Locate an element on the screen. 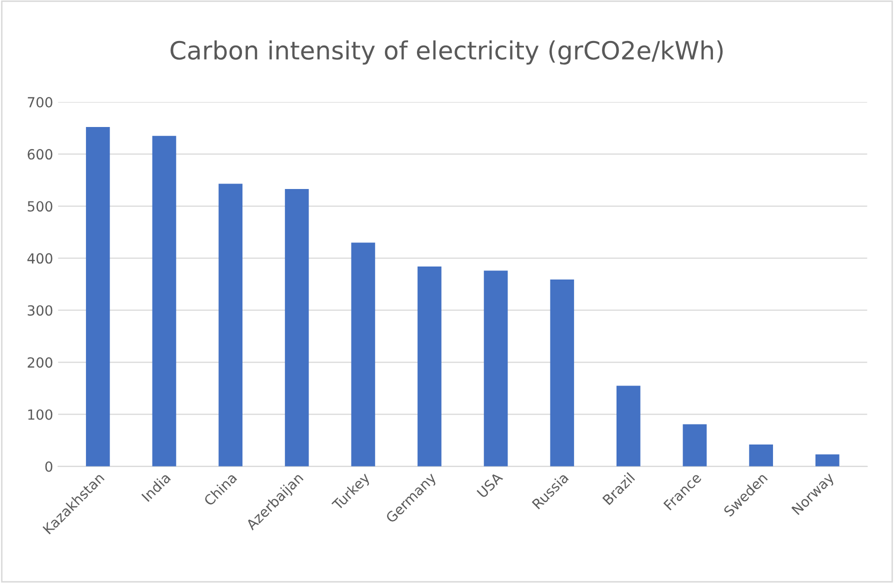  y-tick-label: 500 is located at coordinates (40, 206).